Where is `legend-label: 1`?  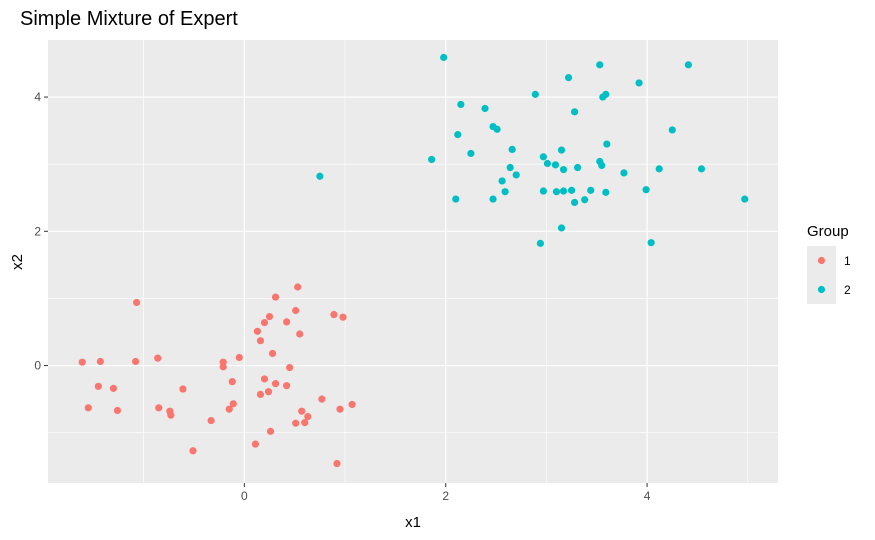
legend-label: 1 is located at coordinates (847, 261).